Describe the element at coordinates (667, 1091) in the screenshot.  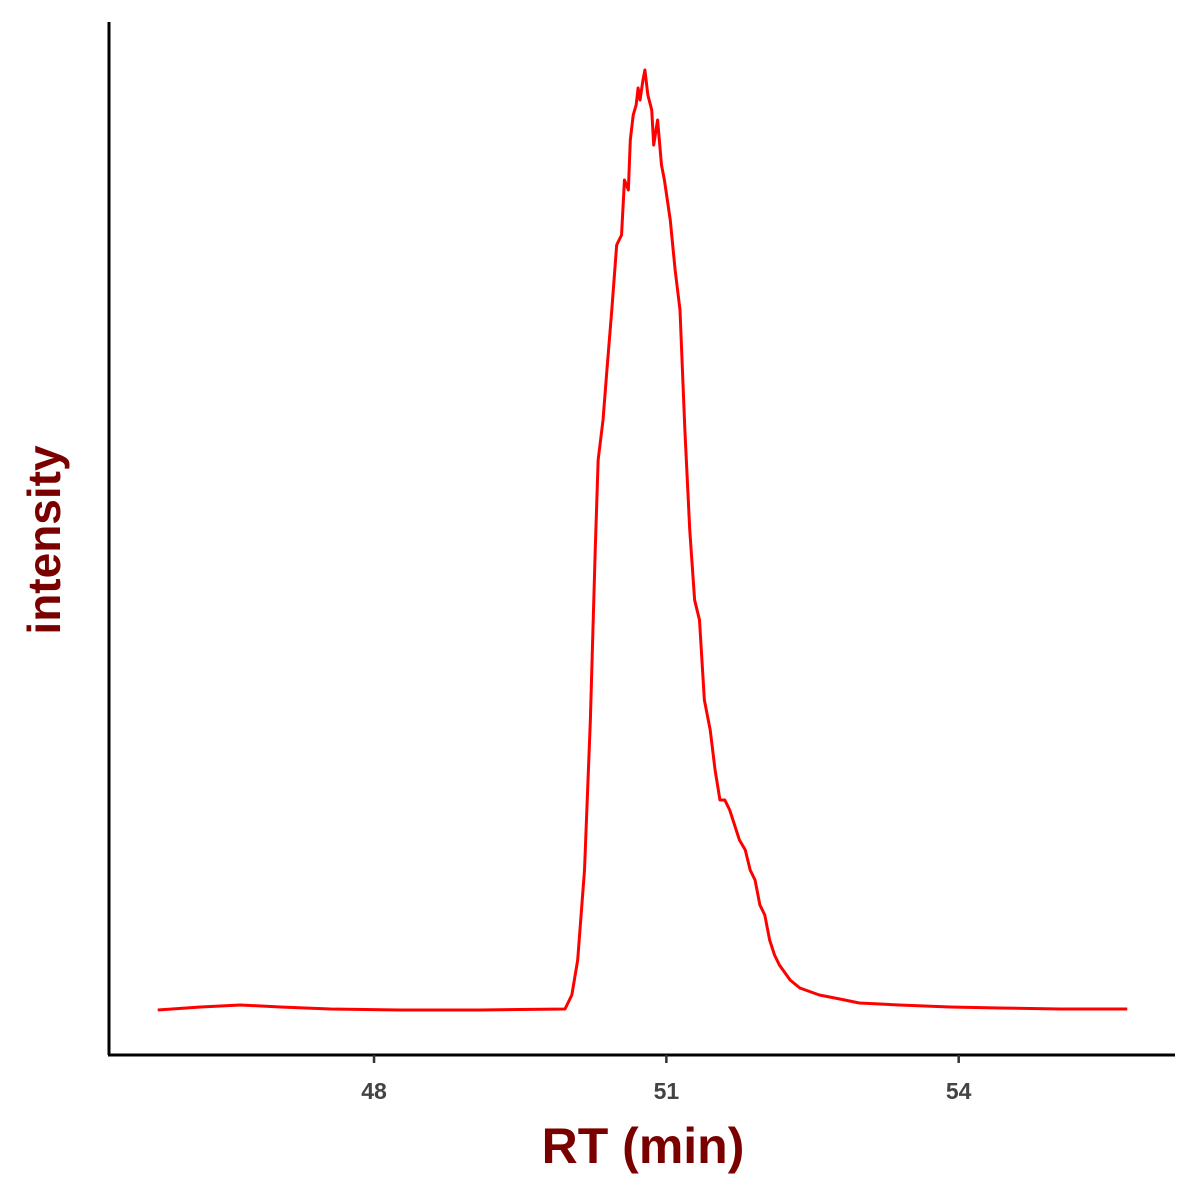
I see `x-tick-label: 51` at that location.